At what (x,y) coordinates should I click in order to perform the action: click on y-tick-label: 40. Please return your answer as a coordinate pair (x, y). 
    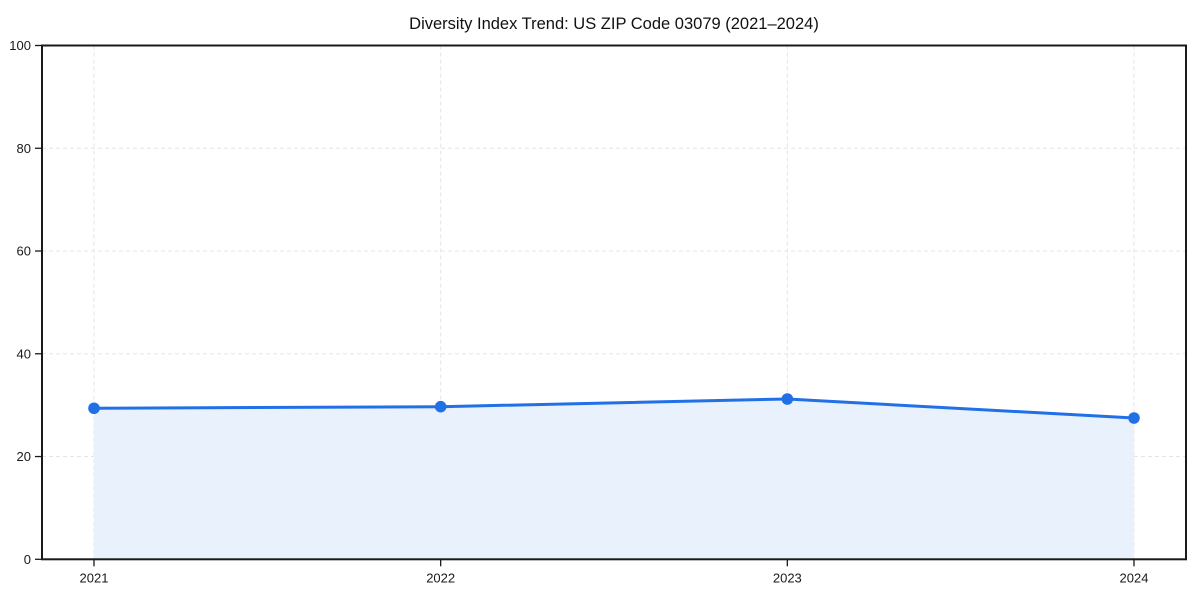
    Looking at the image, I should click on (24, 353).